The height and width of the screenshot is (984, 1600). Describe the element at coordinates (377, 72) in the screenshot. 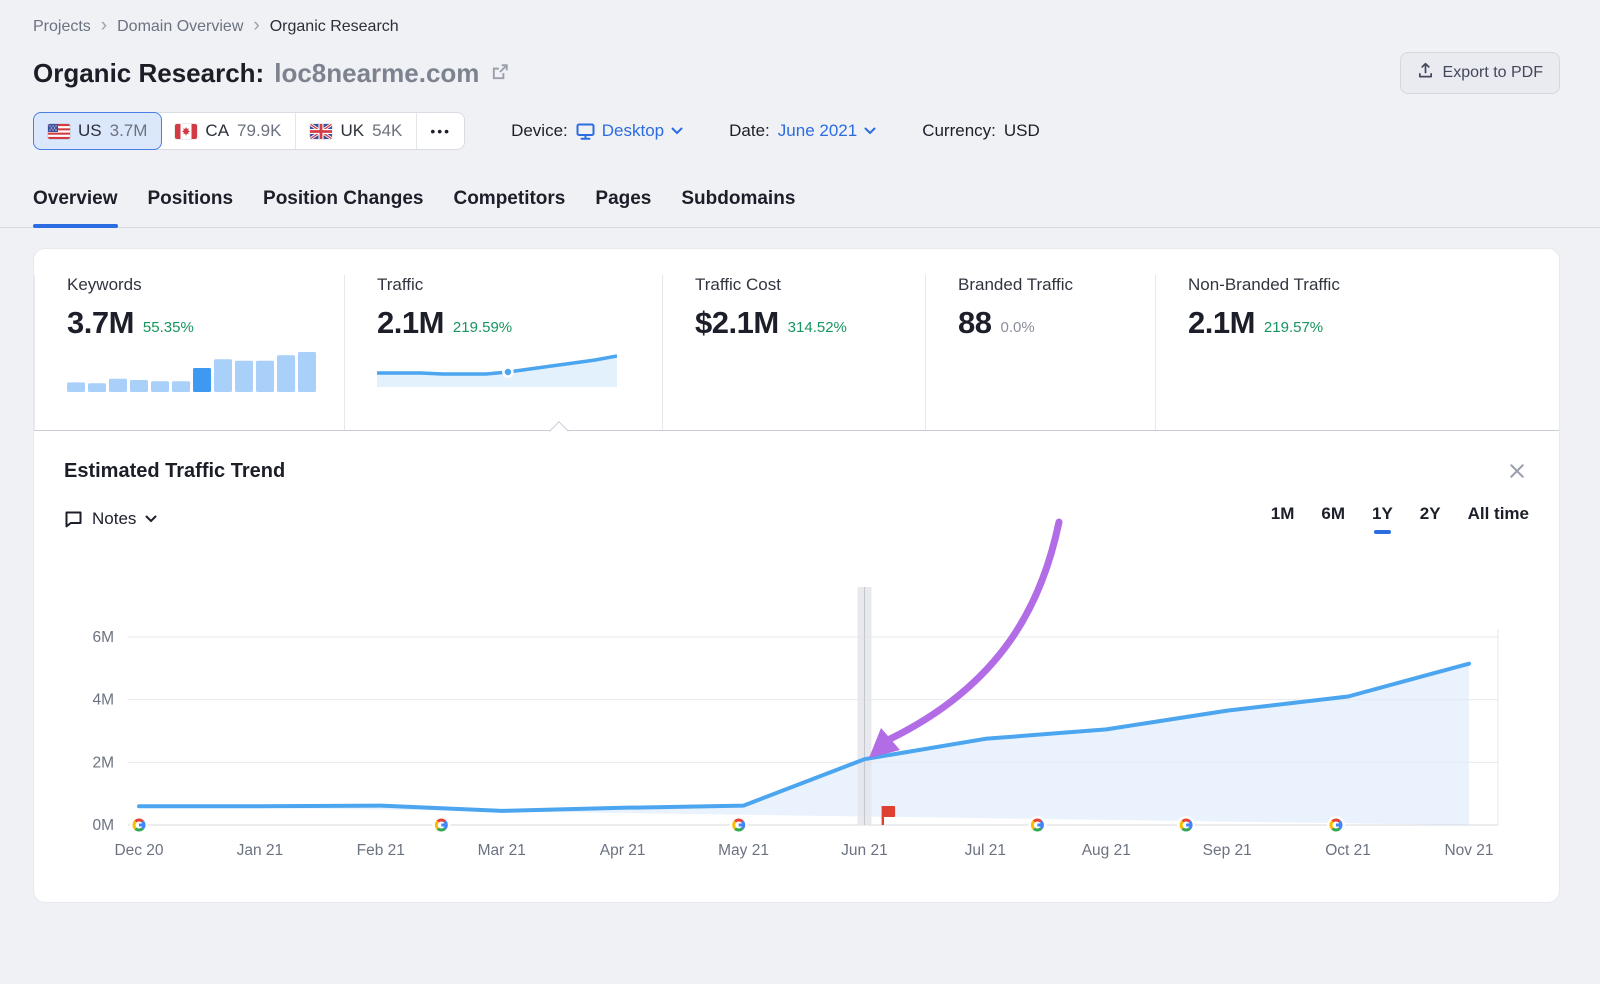

I see `domain-name: loc8nearme.com` at that location.